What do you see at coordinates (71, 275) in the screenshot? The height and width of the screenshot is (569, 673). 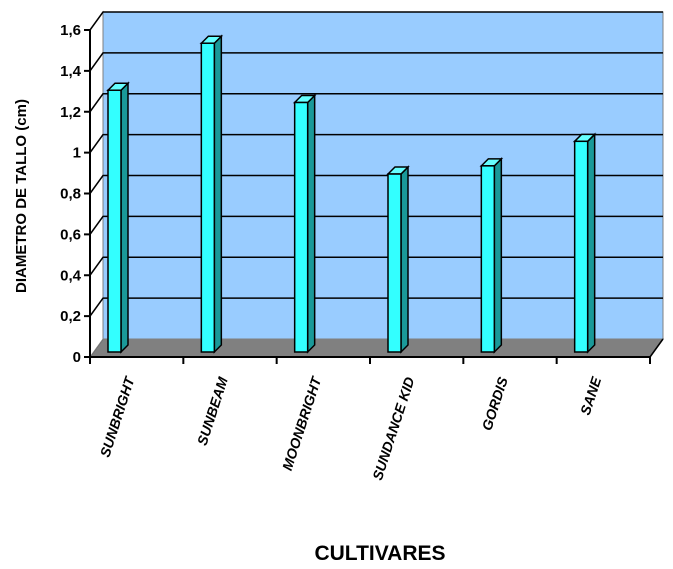 I see `y-tick-label: 0,4` at bounding box center [71, 275].